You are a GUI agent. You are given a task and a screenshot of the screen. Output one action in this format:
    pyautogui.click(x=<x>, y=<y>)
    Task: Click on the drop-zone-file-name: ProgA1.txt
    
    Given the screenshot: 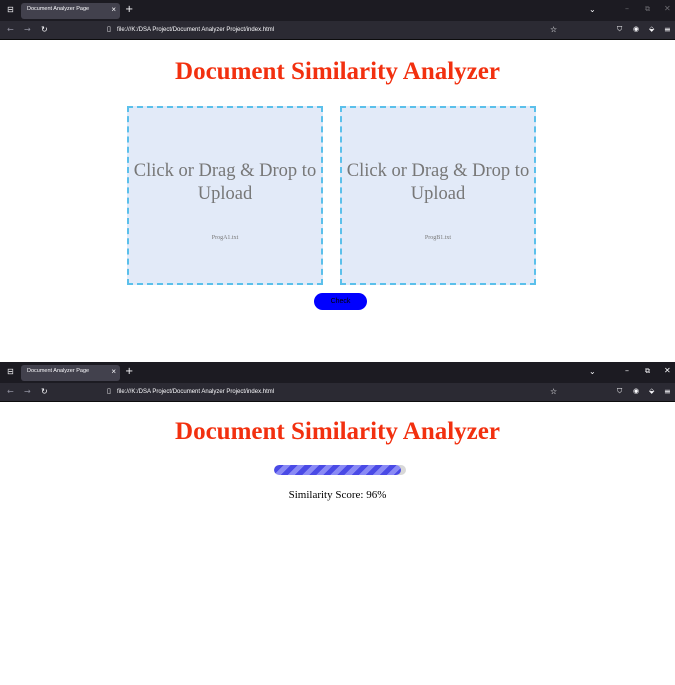 What is the action you would take?
    pyautogui.click(x=225, y=238)
    